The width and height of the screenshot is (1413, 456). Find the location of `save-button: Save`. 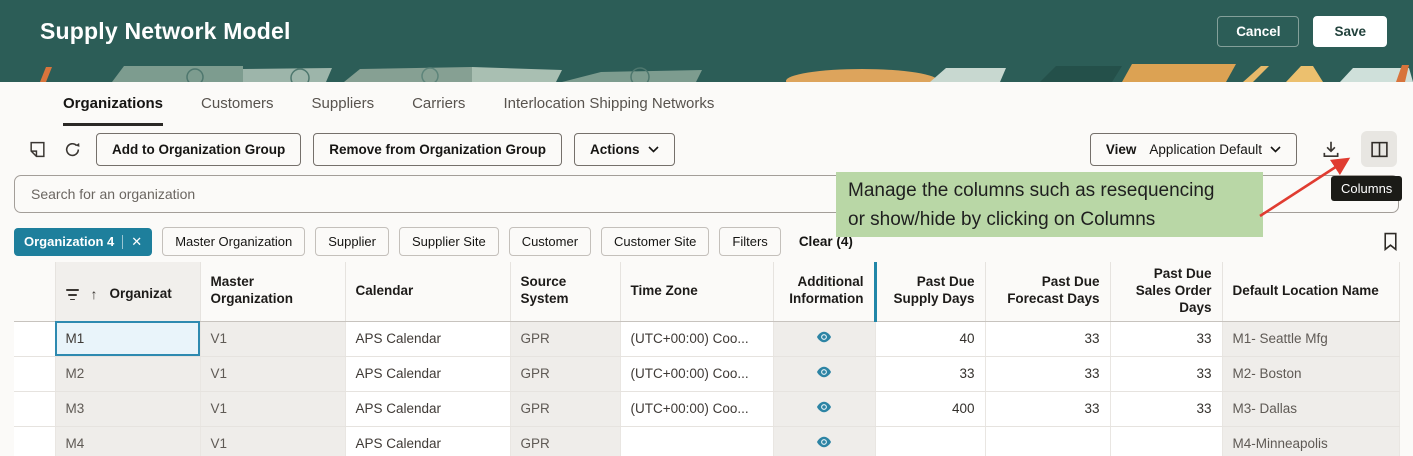

save-button: Save is located at coordinates (1350, 31).